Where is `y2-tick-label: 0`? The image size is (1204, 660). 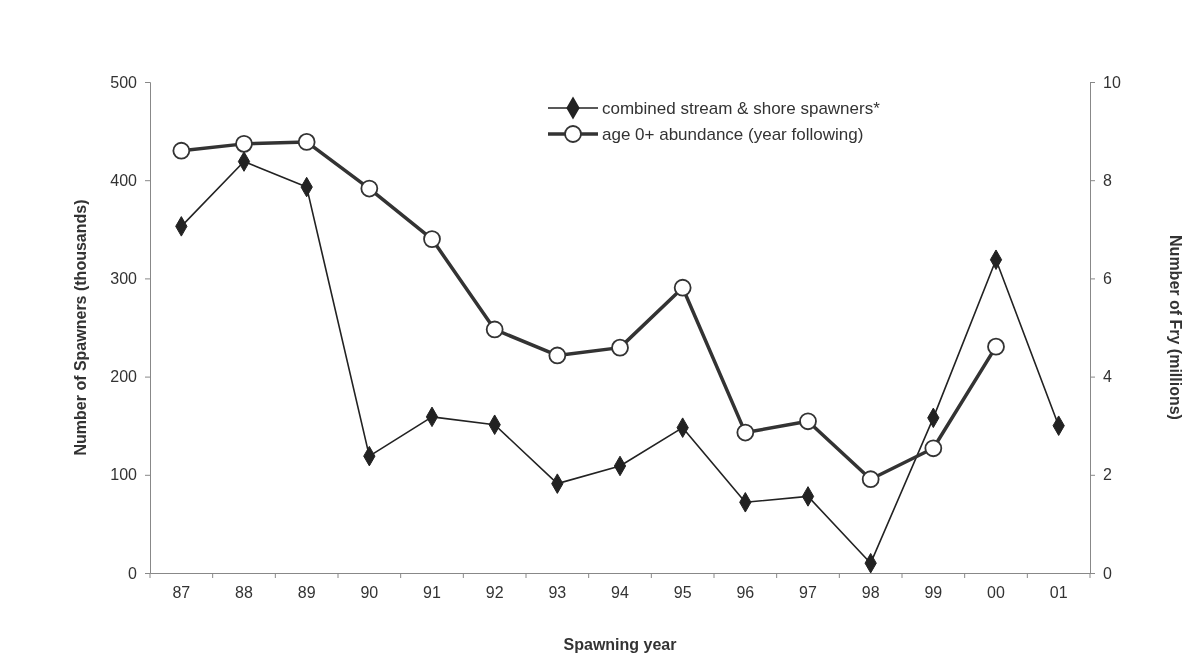 y2-tick-label: 0 is located at coordinates (1107, 573).